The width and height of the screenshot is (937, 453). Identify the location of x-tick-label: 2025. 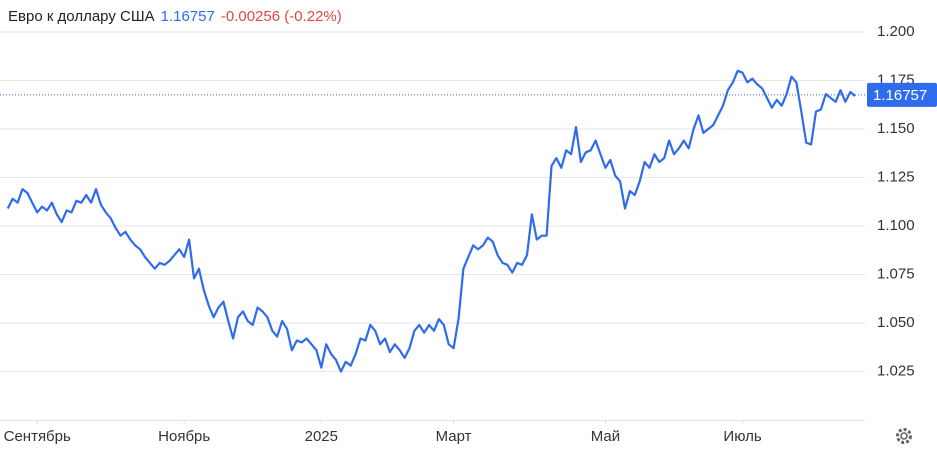
(321, 436).